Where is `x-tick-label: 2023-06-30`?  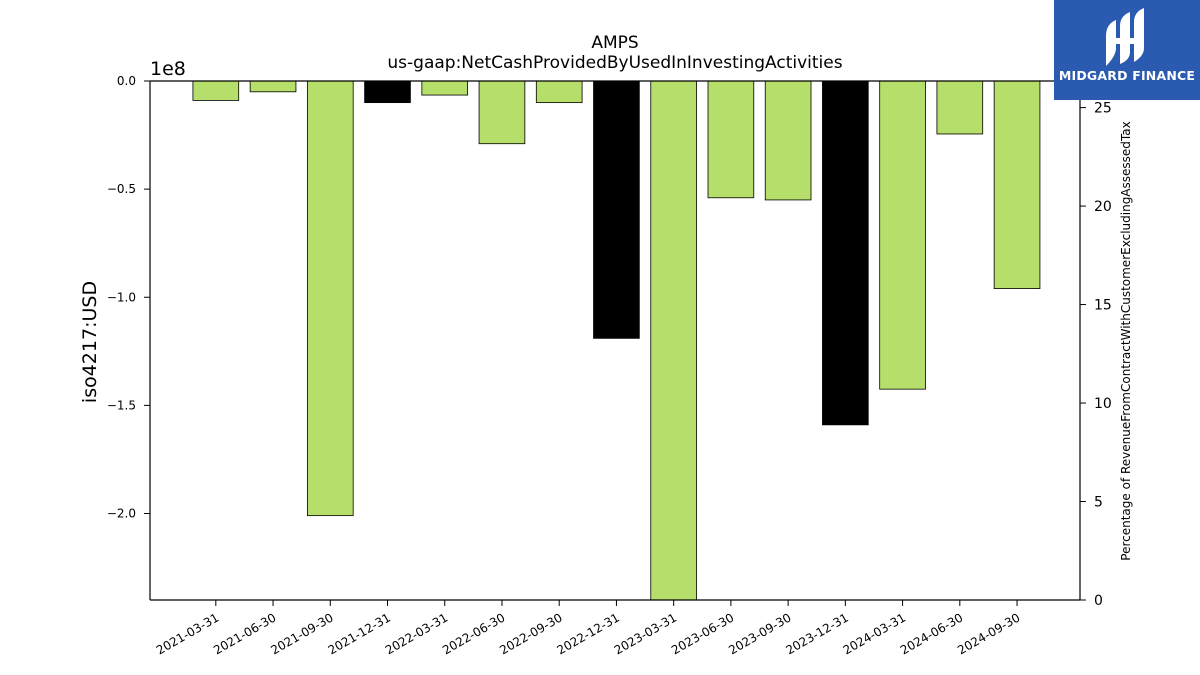 x-tick-label: 2023-06-30 is located at coordinates (702, 633).